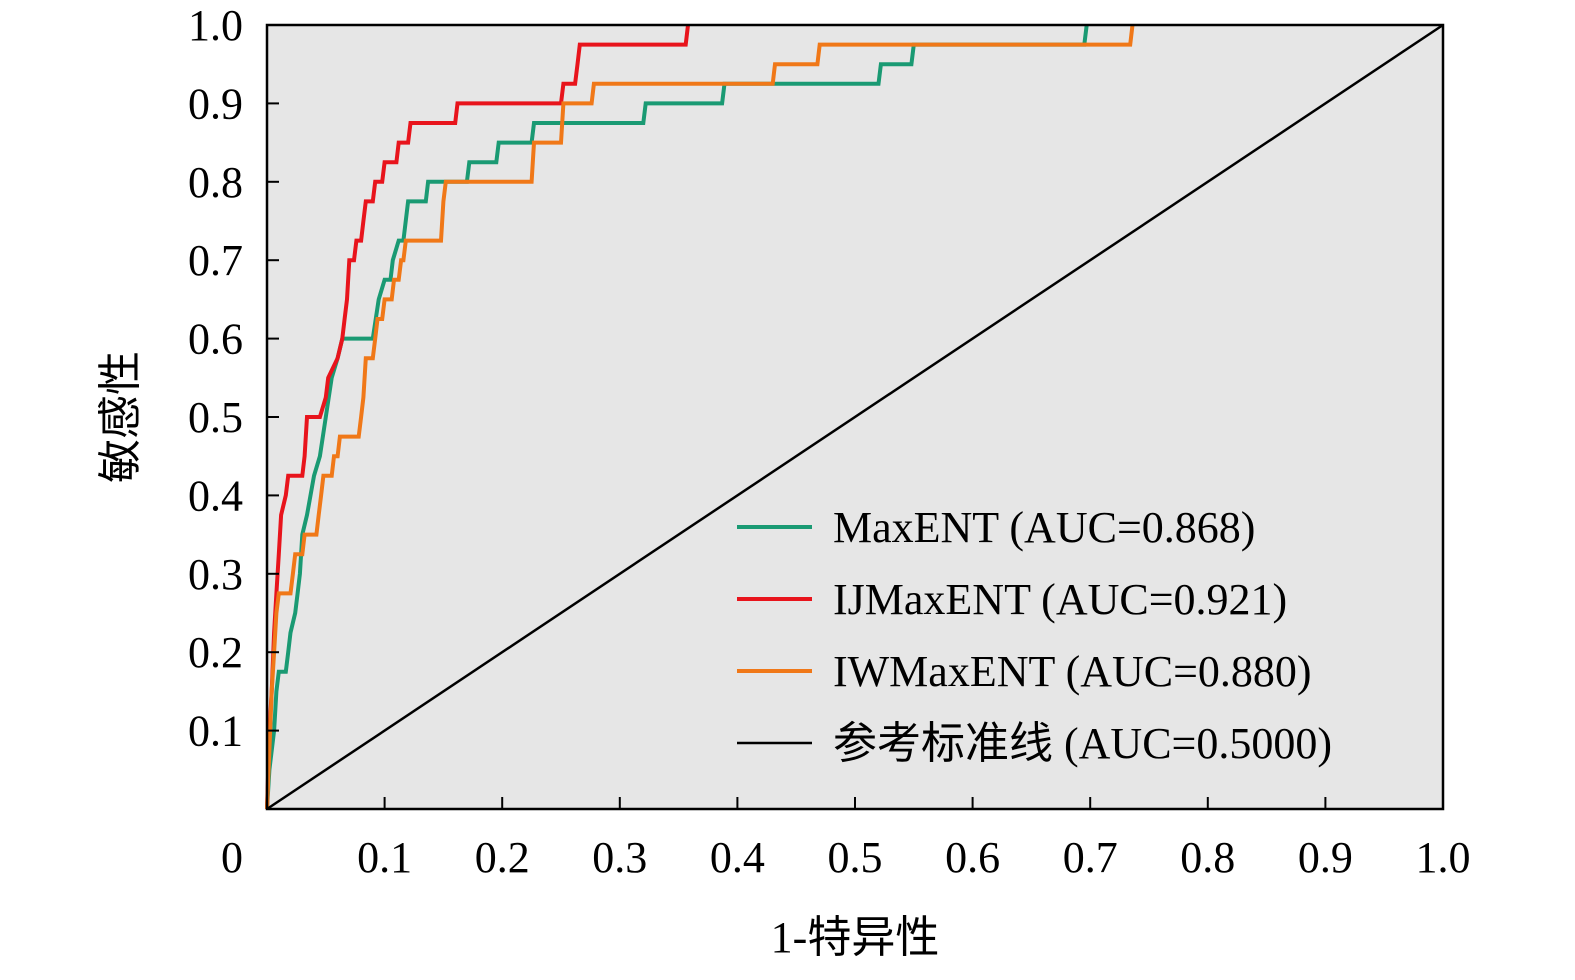  I want to click on x-tick-label: 0.3, so click(619, 857).